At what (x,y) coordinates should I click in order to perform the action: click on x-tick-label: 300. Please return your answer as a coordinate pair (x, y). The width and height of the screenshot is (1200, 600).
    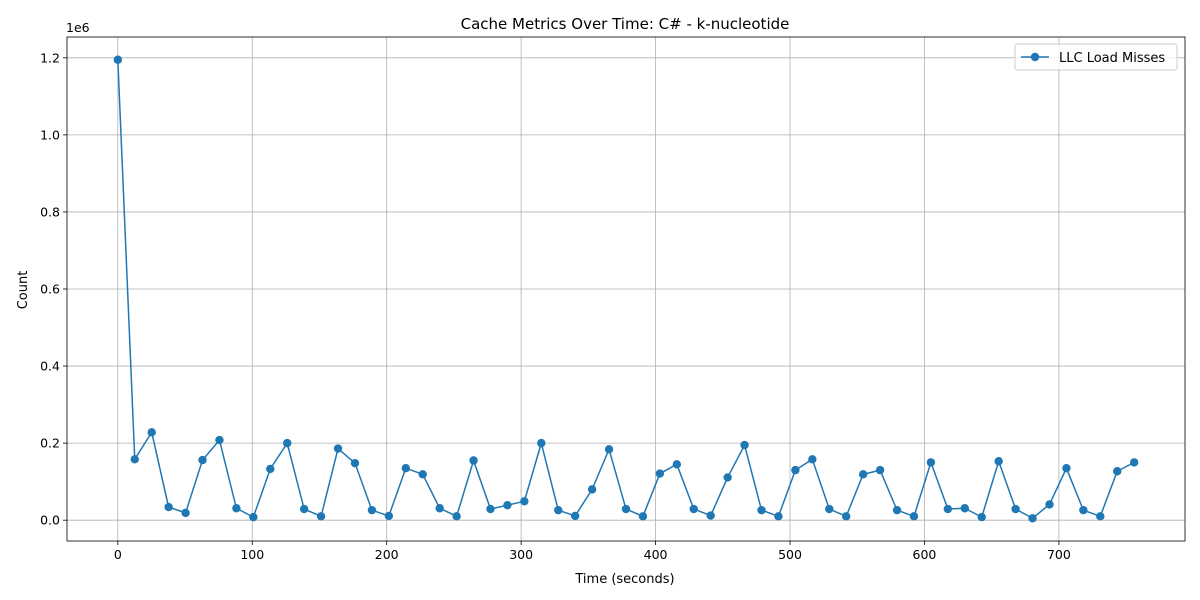
    Looking at the image, I should click on (521, 554).